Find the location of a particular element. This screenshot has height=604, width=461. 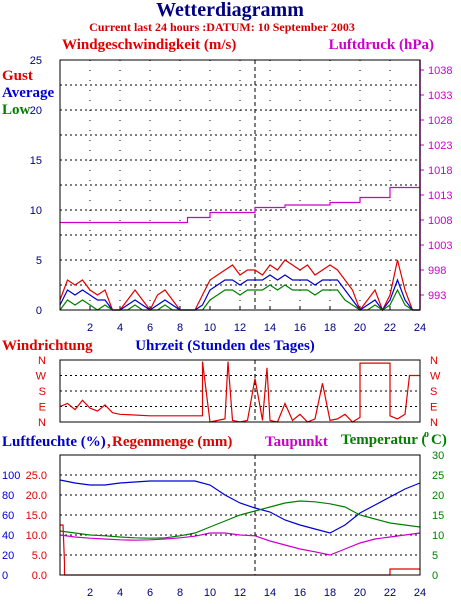

pressure-axis-label: Luftdruck (hPa) is located at coordinates (381, 45).